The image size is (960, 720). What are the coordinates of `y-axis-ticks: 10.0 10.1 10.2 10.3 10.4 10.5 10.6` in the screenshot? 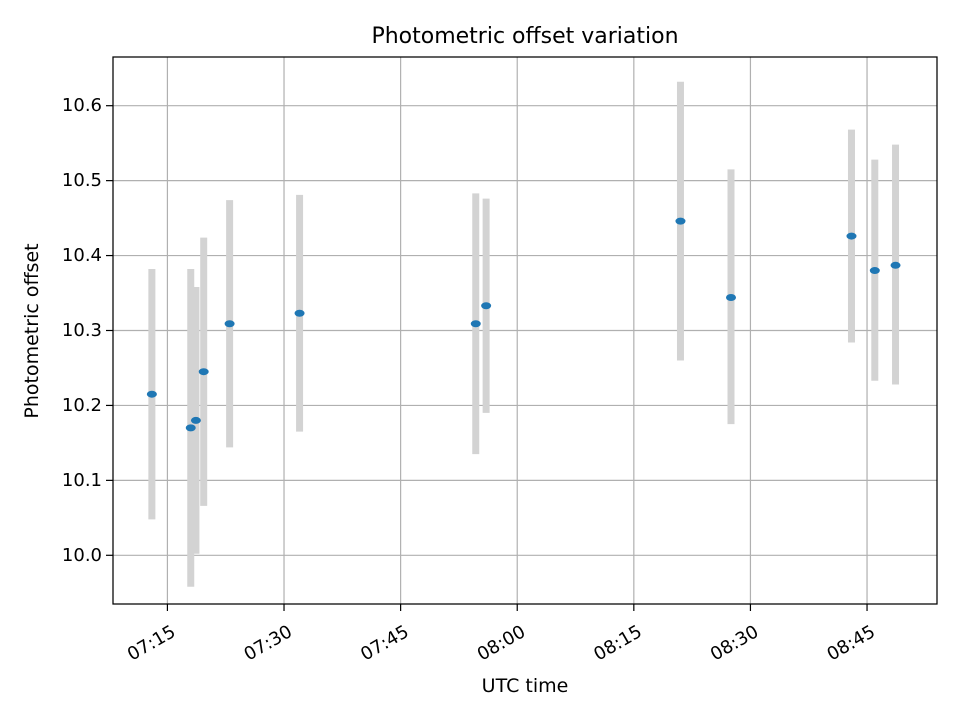 It's located at (87, 330).